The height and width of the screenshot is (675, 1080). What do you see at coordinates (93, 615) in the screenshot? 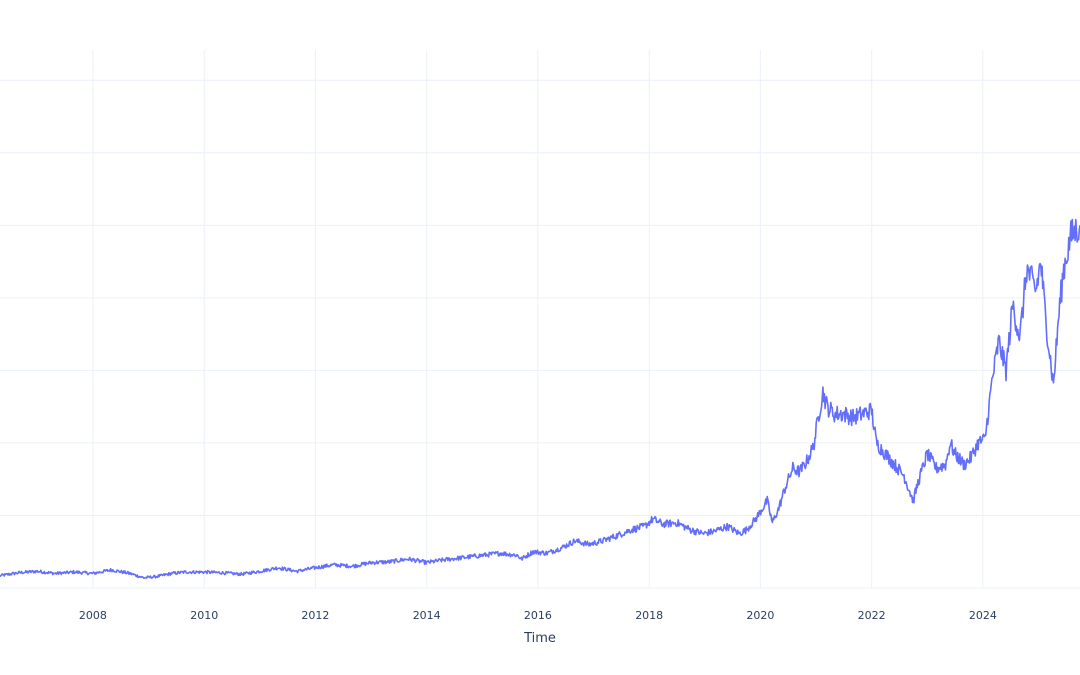
I see `x-tick-label: 2008` at bounding box center [93, 615].